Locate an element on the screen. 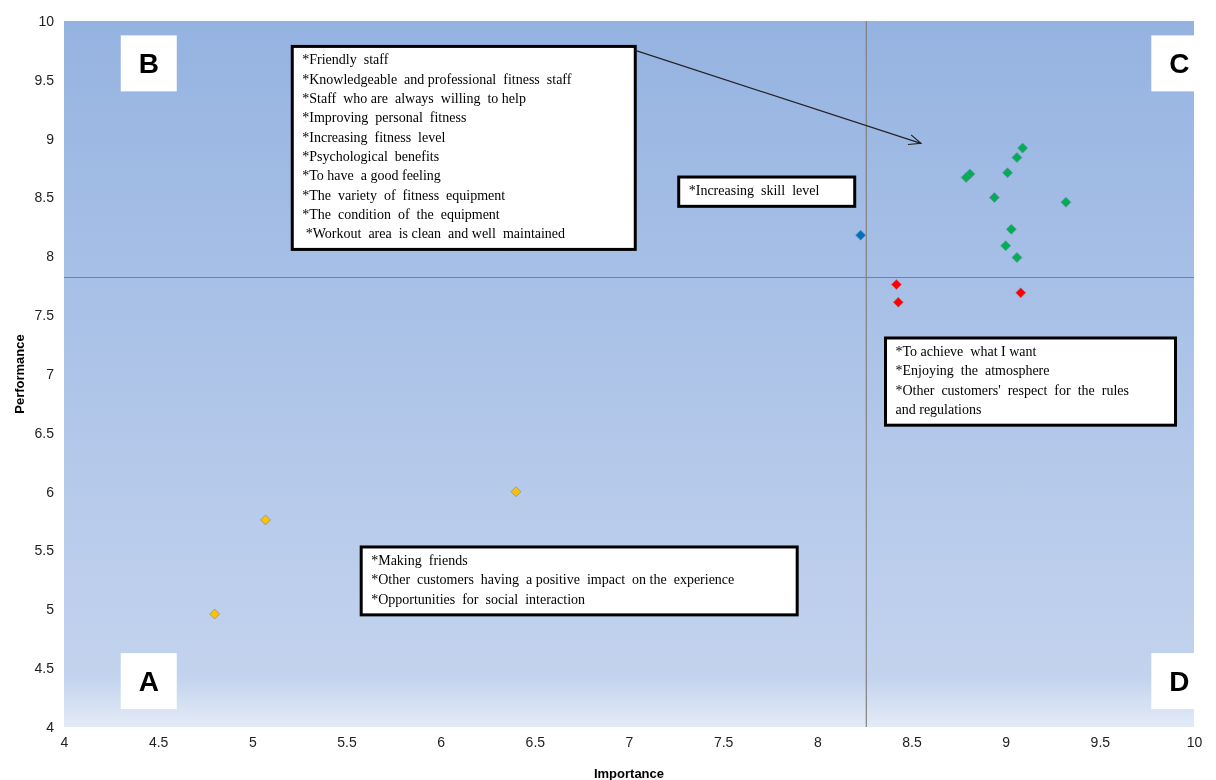 The image size is (1216, 780). x-tick-label: 8 is located at coordinates (817, 741).